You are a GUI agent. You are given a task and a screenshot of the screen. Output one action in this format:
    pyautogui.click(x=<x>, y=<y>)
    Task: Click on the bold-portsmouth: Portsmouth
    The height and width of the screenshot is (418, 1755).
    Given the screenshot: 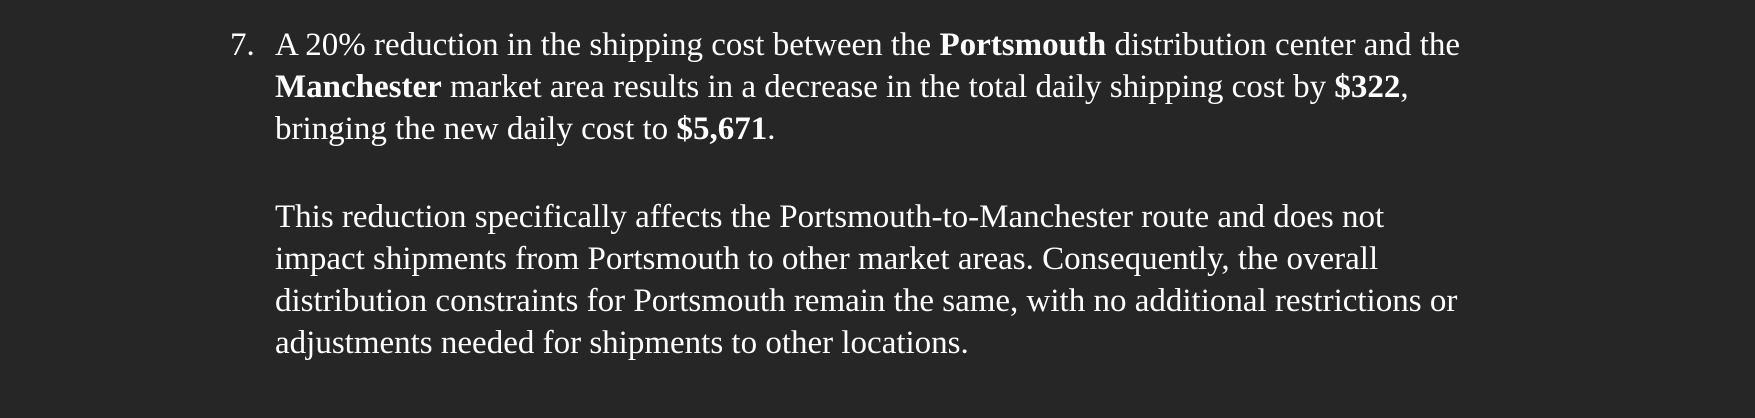 What is the action you would take?
    pyautogui.click(x=1023, y=45)
    